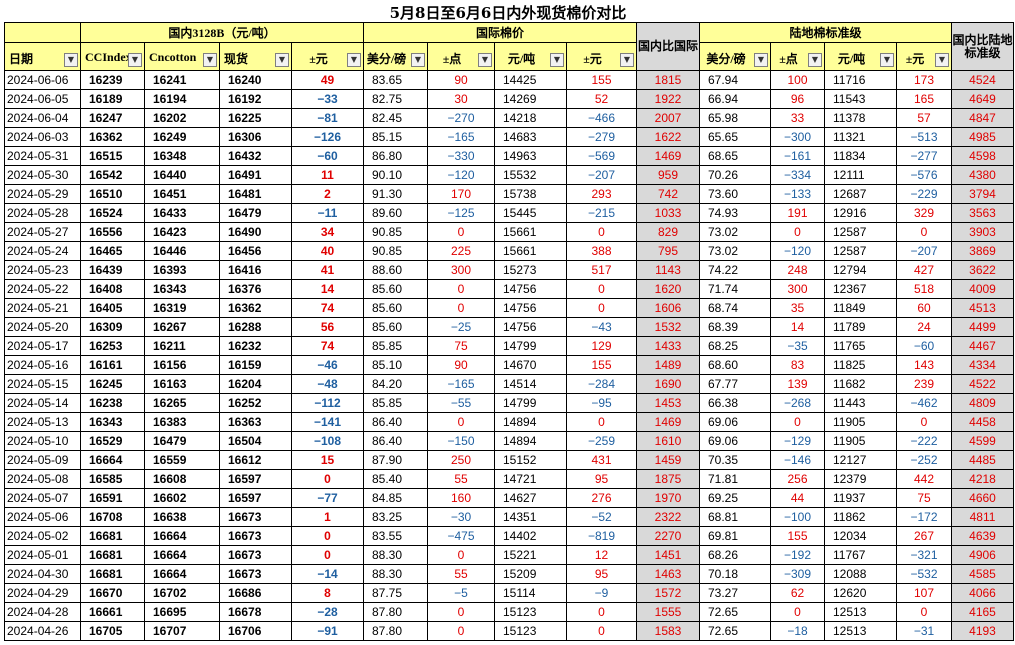 This screenshot has width=1015, height=645. I want to click on cell-intl-points: 30, so click(461, 99).